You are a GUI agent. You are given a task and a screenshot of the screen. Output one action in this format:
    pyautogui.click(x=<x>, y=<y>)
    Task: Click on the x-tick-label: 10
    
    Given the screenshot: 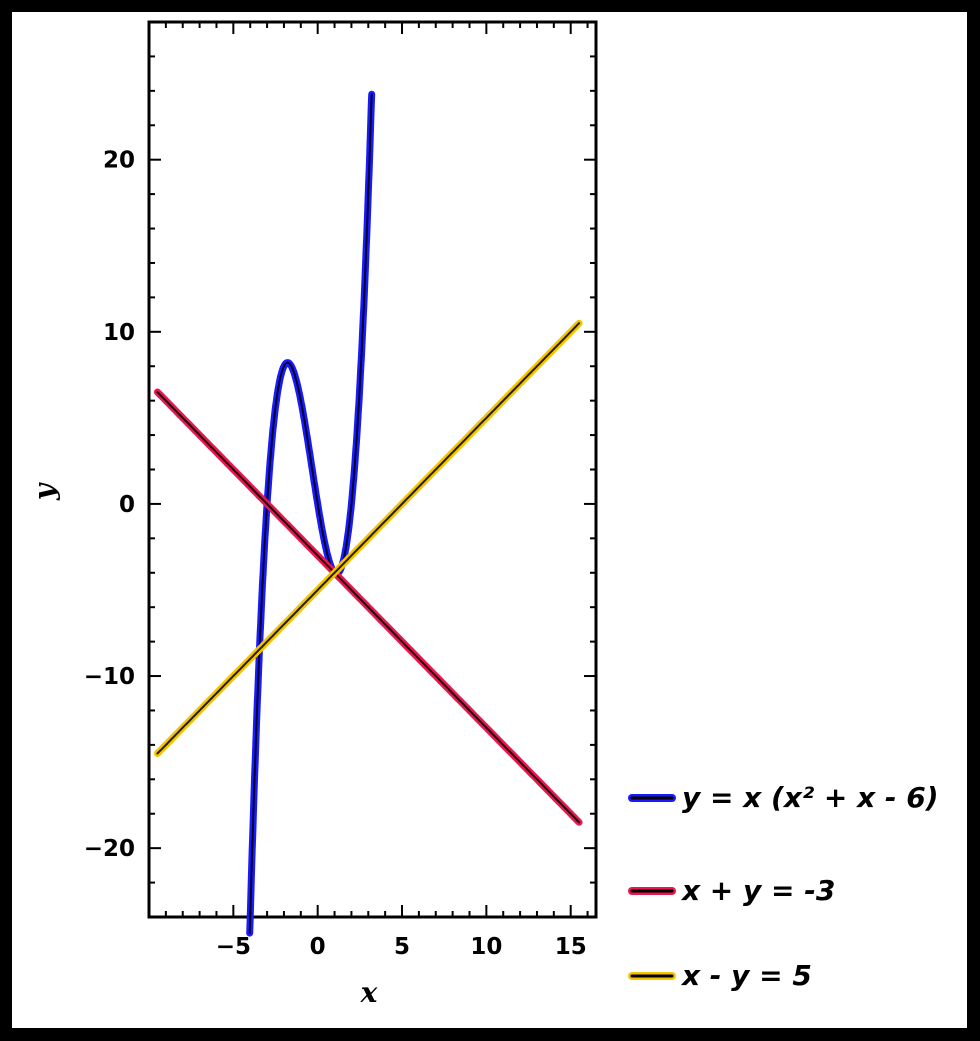 What is the action you would take?
    pyautogui.click(x=486, y=947)
    